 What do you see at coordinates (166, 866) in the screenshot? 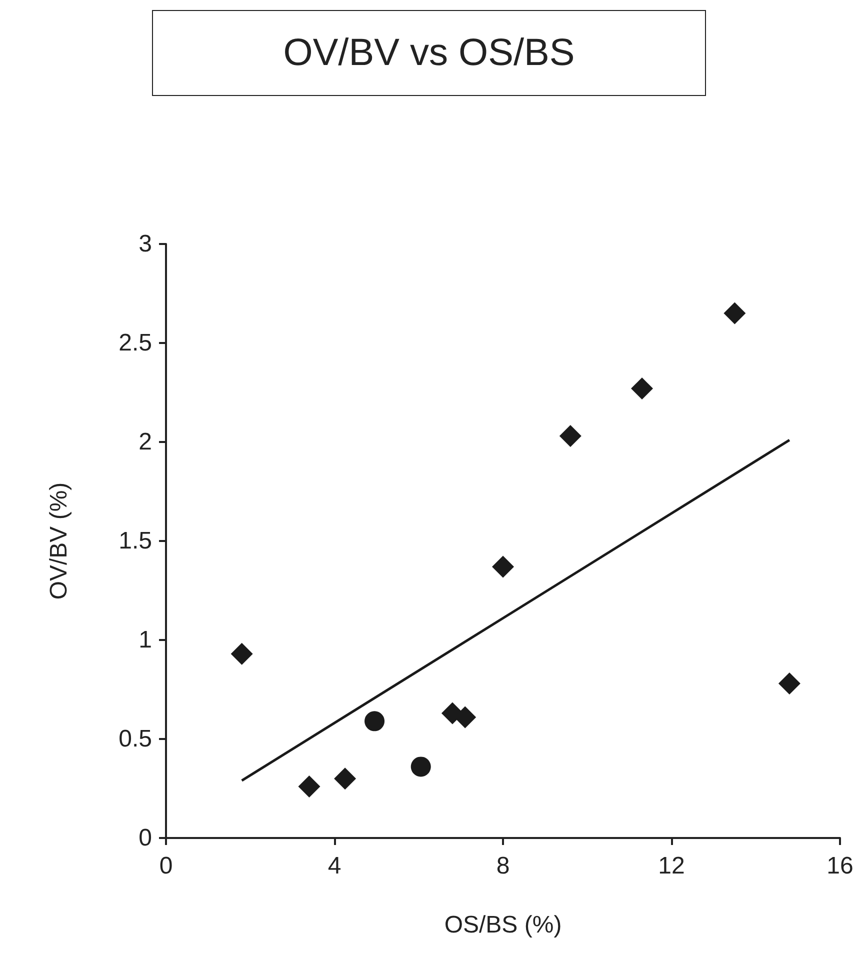
I see `x-tick-label: 0` at bounding box center [166, 866].